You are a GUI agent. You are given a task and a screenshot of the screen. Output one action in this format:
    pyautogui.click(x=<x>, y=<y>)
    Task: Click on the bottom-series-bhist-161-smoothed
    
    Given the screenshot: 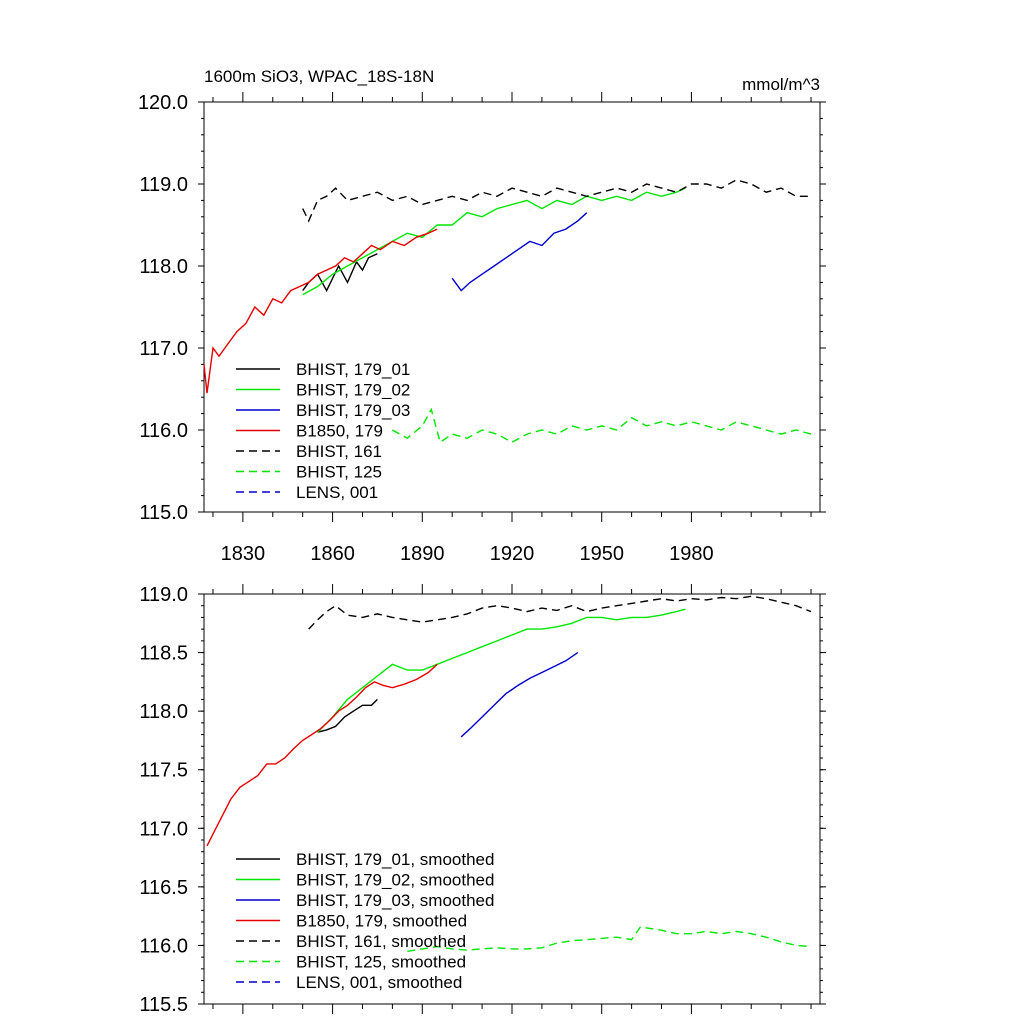 What is the action you would take?
    pyautogui.click(x=560, y=612)
    